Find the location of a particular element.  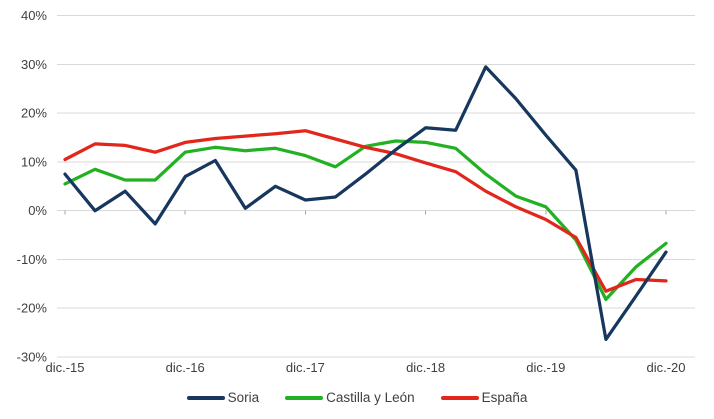

x-axis-tick-label: dic.-20 is located at coordinates (665, 367).